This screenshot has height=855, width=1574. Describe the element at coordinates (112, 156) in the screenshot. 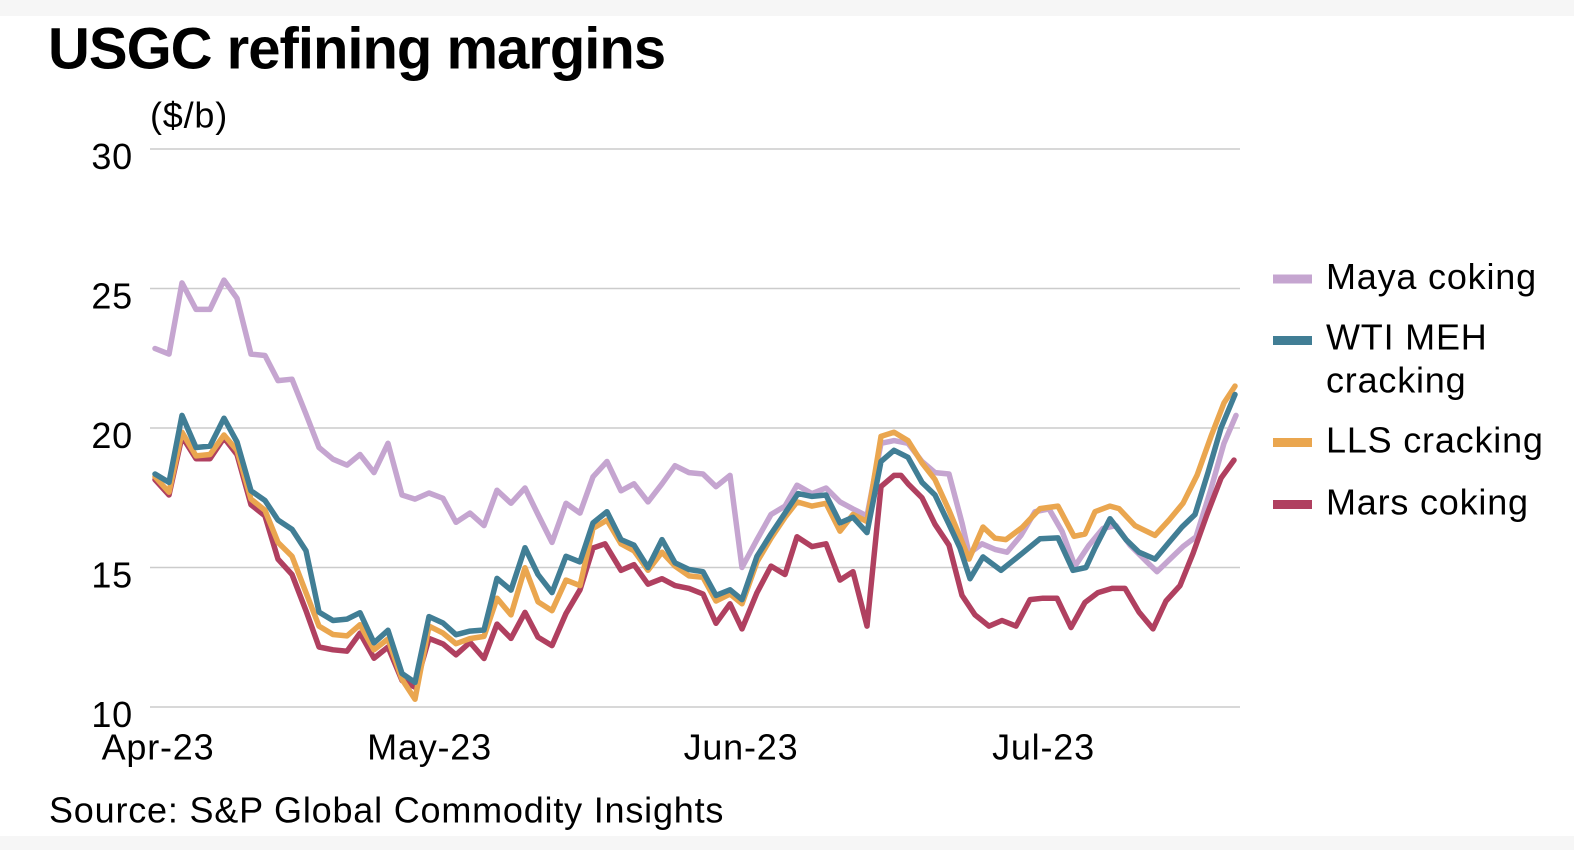

I see `svg-text: 30` at that location.